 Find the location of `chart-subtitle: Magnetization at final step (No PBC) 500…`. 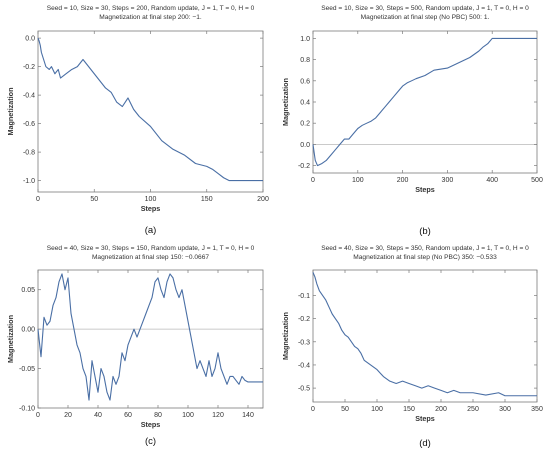

chart-subtitle: Magnetization at final step (No PBC) 500… is located at coordinates (425, 17).